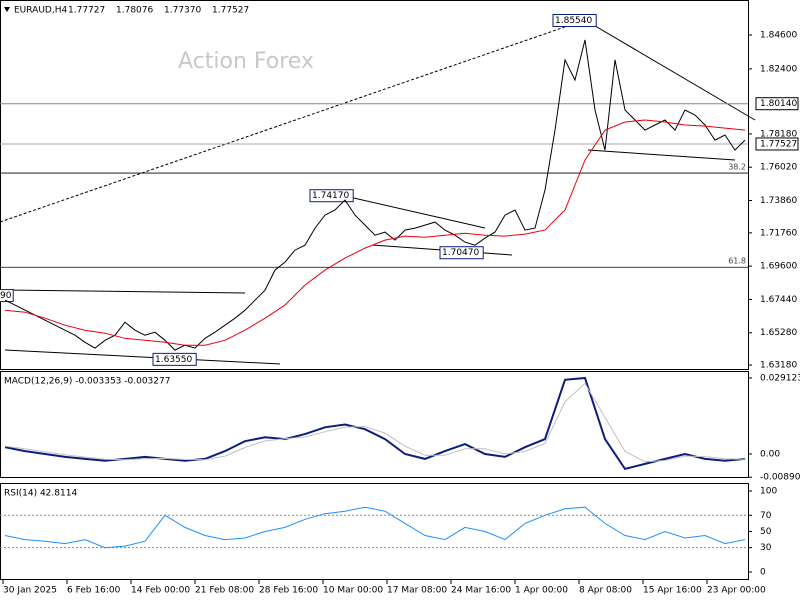 The image size is (800, 600). I want to click on x-tick-label: 6 Feb 16:00, so click(94, 591).